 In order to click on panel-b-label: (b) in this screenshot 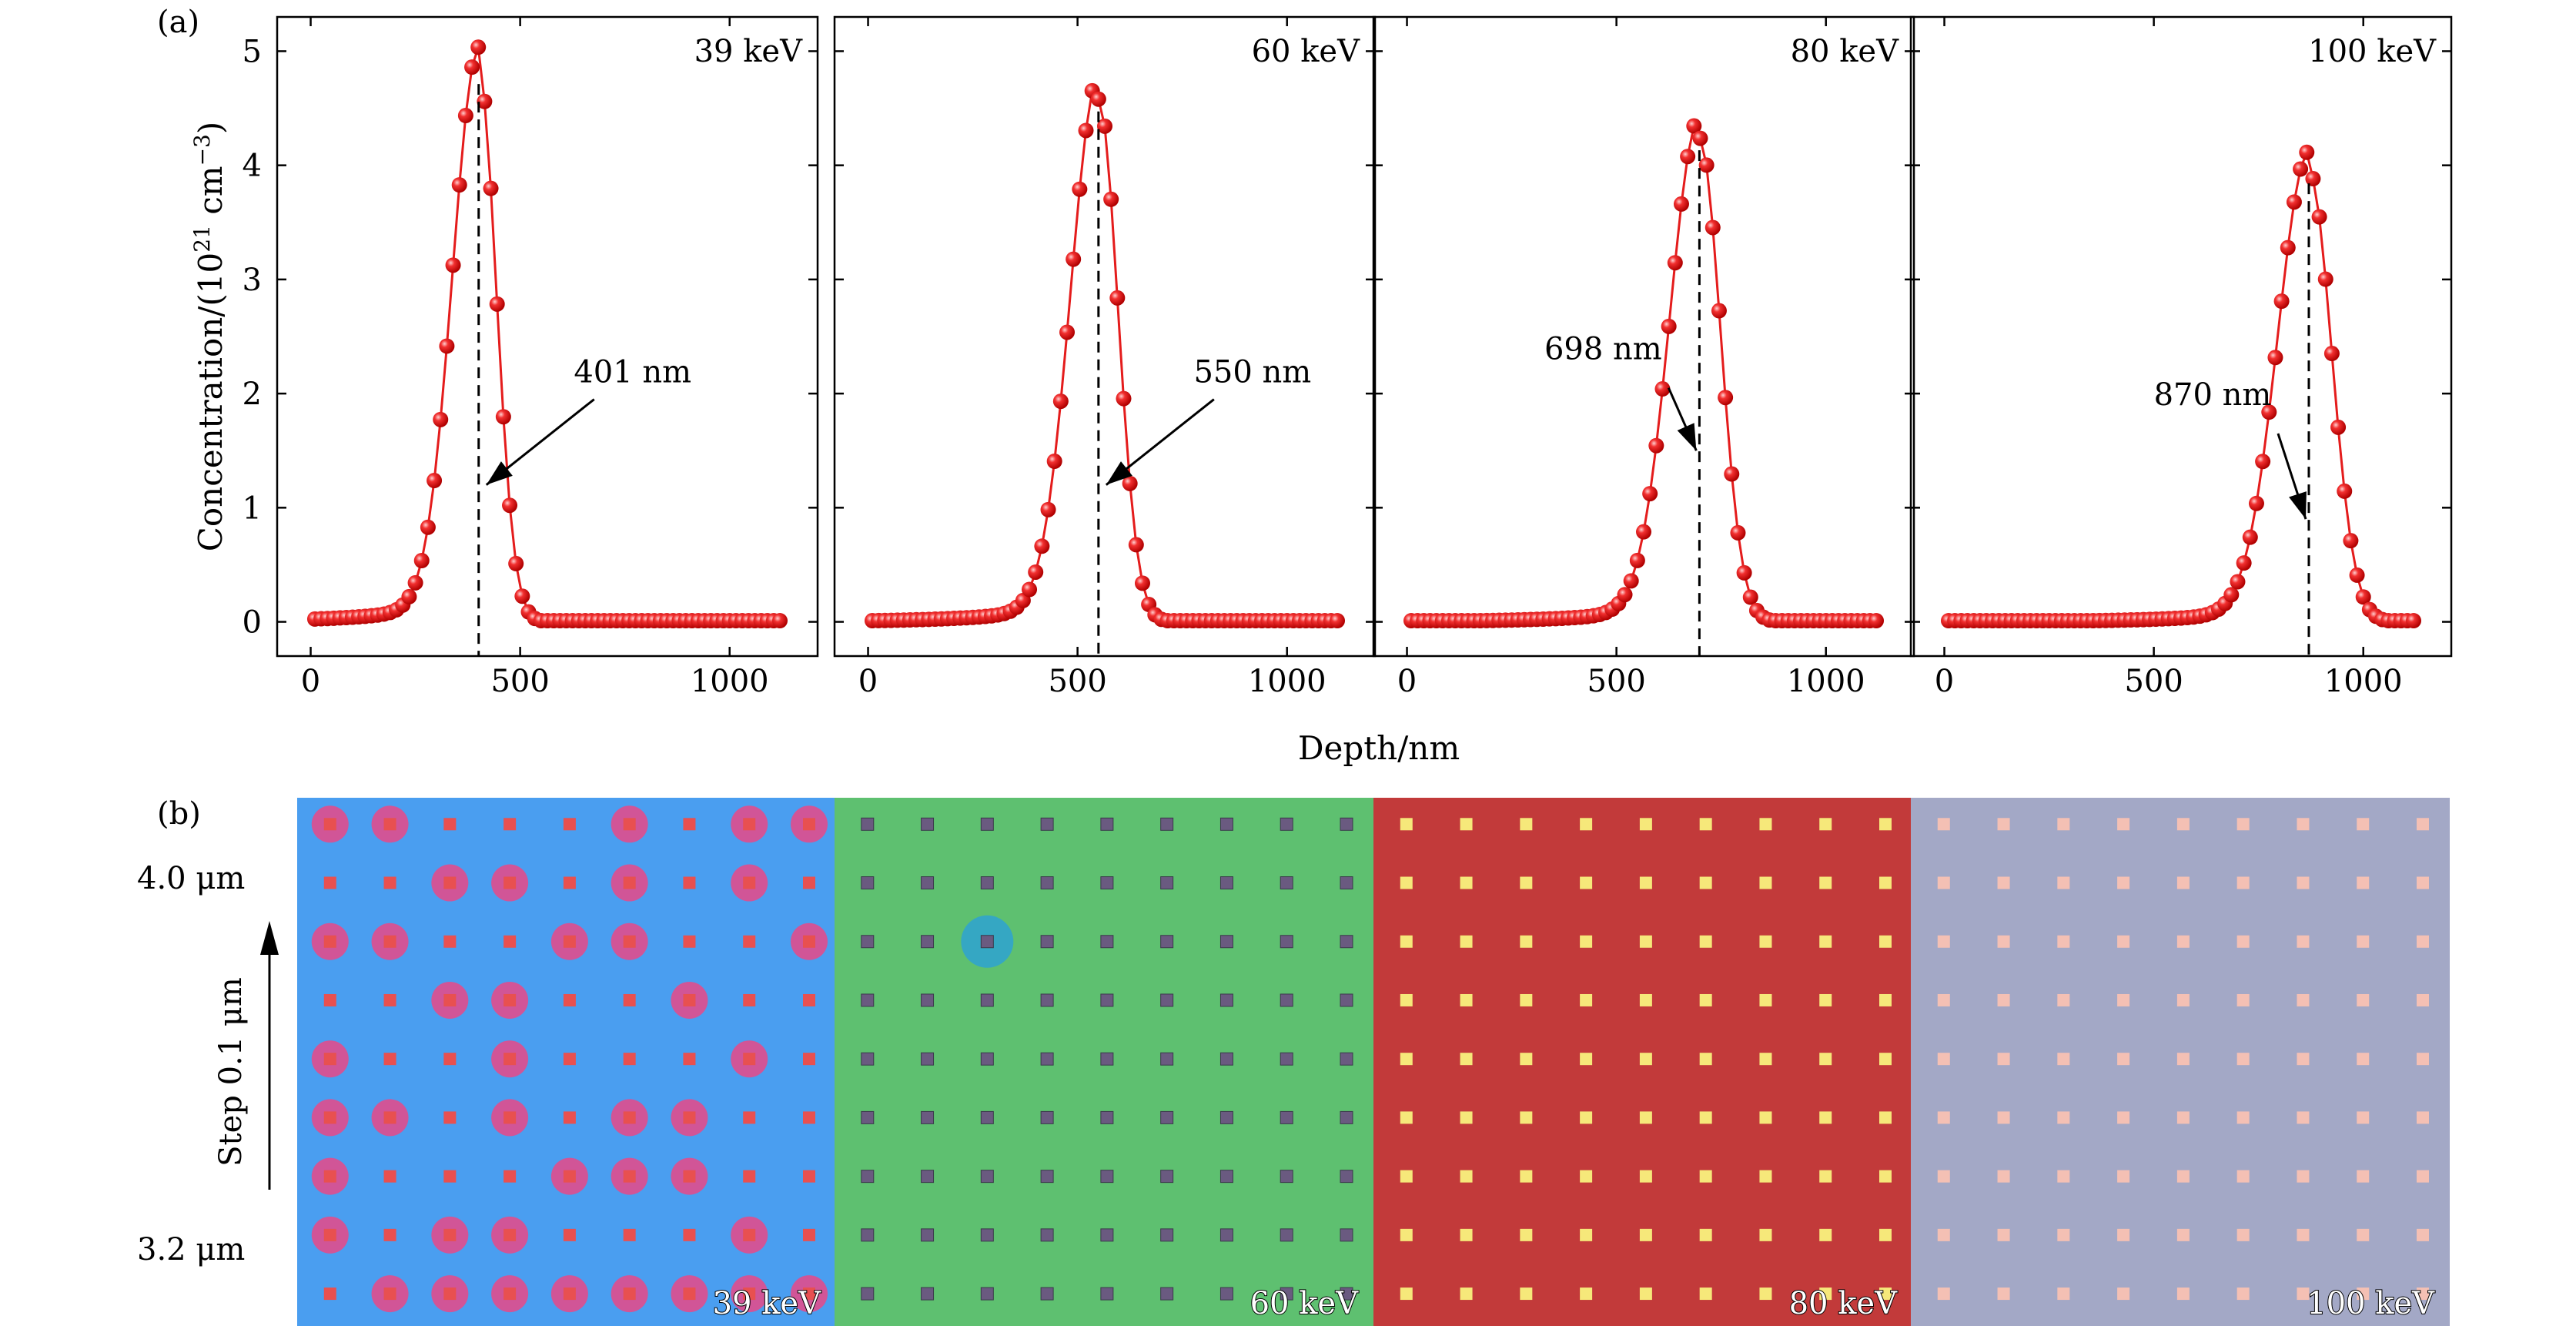, I will do `click(179, 814)`.